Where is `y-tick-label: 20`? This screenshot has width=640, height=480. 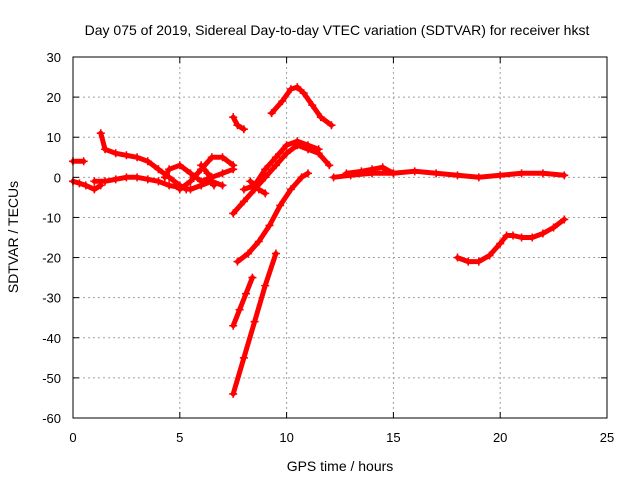
y-tick-label: 20 is located at coordinates (54, 97).